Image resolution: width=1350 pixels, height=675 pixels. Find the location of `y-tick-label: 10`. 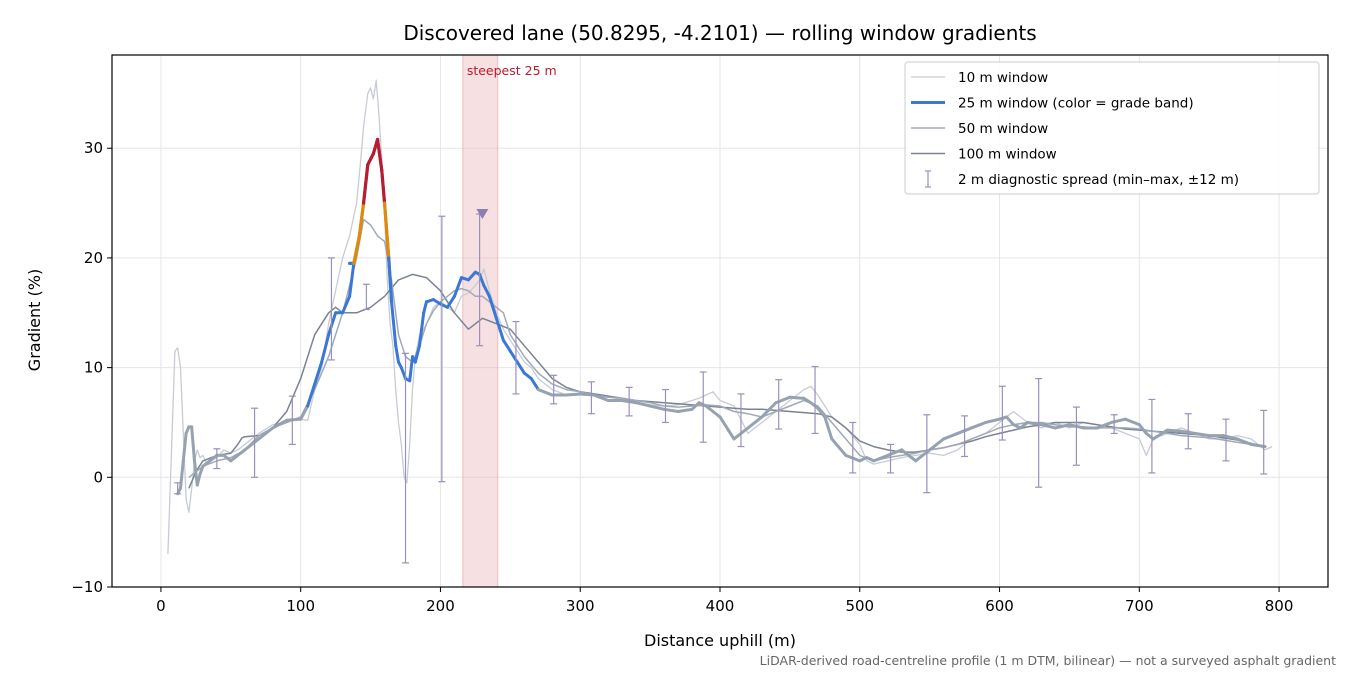

y-tick-label: 10 is located at coordinates (93, 368).